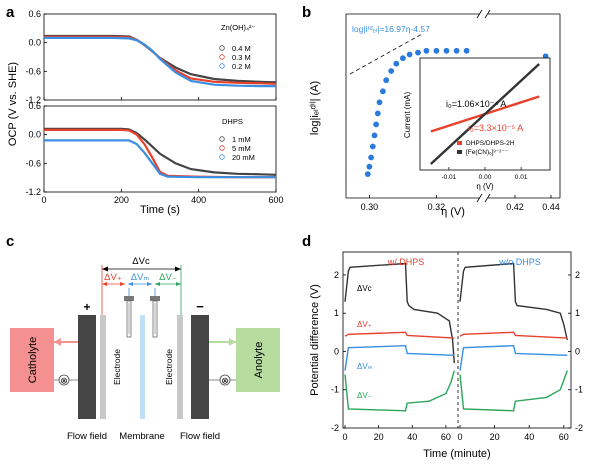 Image resolution: width=589 pixels, height=466 pixels. What do you see at coordinates (365, 366) in the screenshot?
I see `d-label-Vm: ΔVₘ` at bounding box center [365, 366].